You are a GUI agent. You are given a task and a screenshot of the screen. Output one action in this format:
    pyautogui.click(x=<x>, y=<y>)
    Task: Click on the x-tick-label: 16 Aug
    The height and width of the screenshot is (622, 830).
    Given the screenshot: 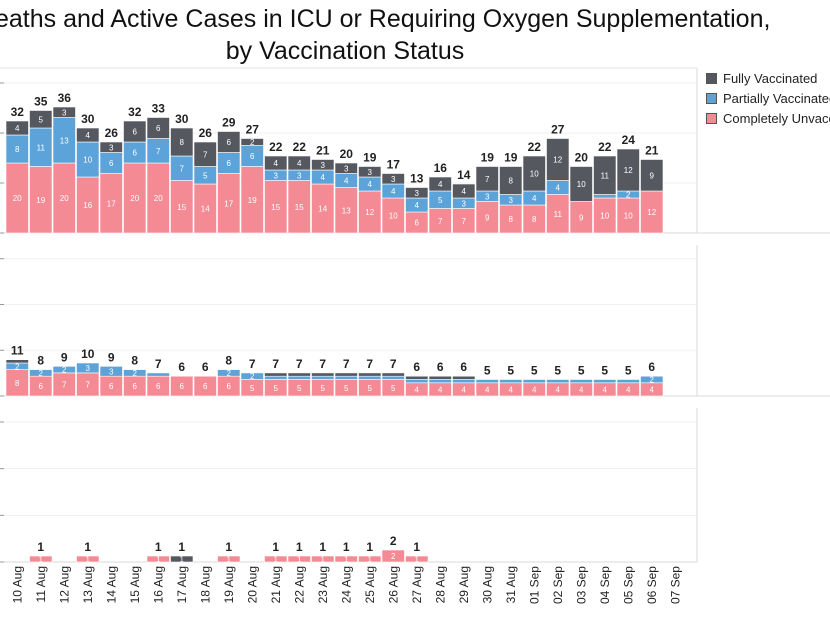 What is the action you would take?
    pyautogui.click(x=158, y=584)
    